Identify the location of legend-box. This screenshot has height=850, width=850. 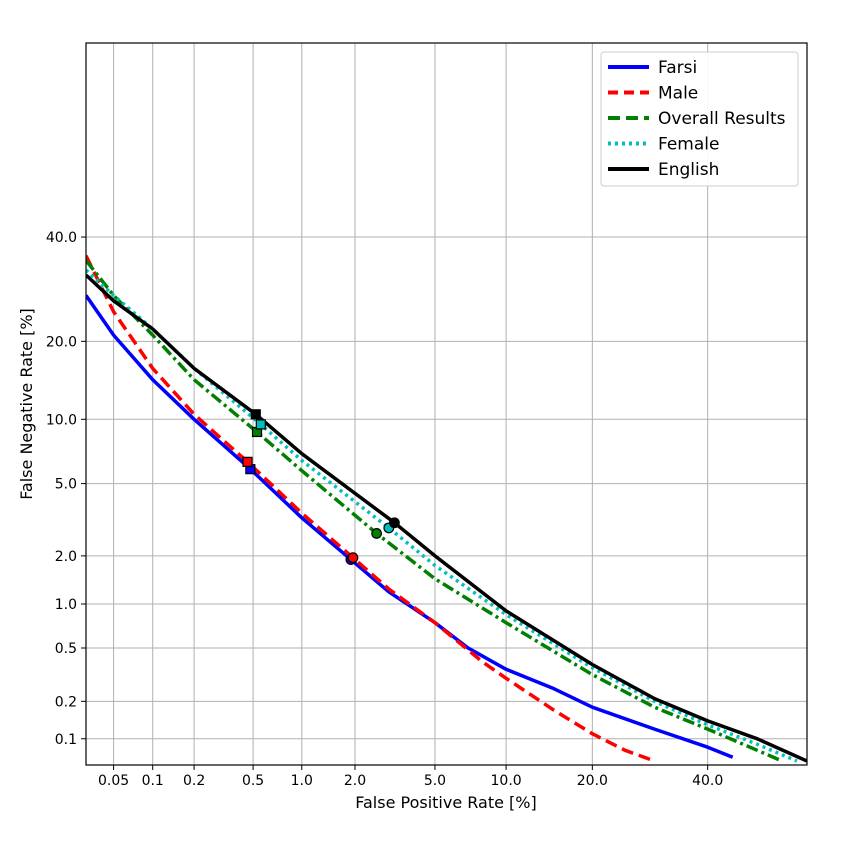
(699, 119).